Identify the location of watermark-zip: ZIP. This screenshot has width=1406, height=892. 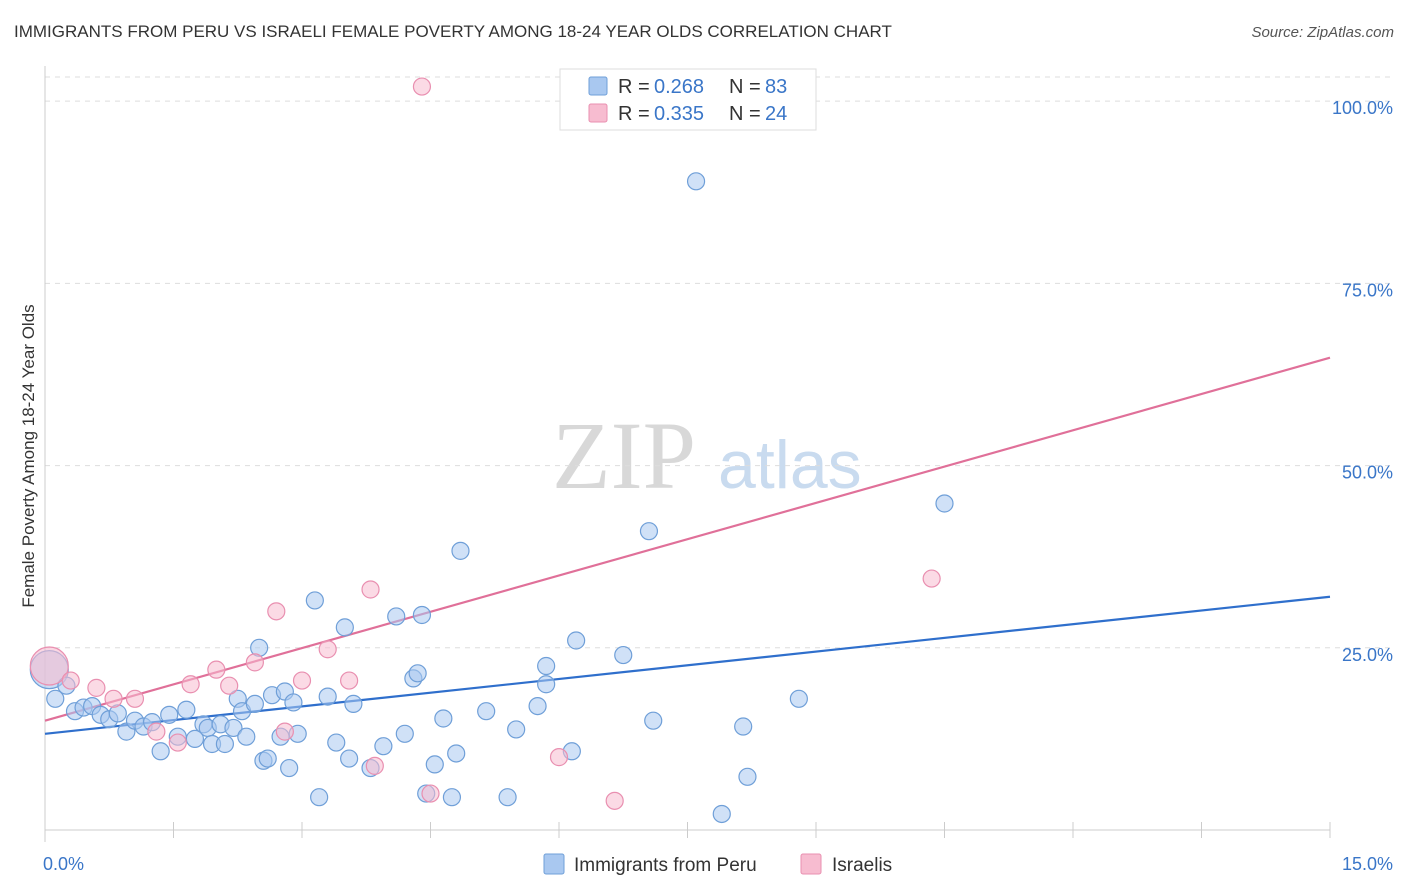
(624, 455).